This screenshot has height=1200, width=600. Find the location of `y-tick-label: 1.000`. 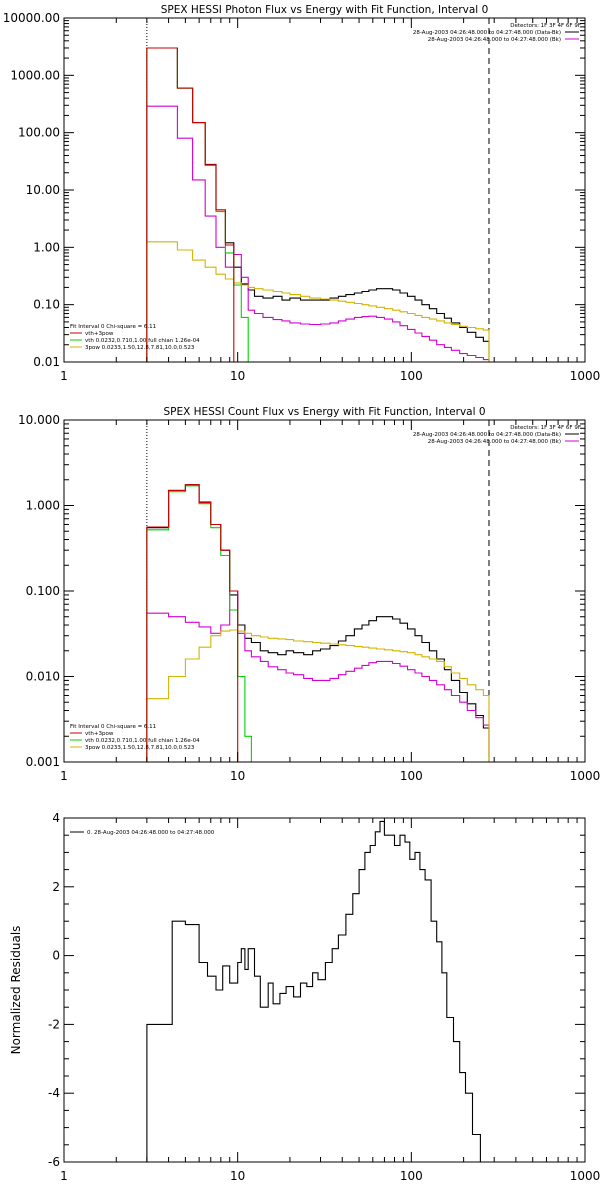

y-tick-label: 1.000 is located at coordinates (43, 506).